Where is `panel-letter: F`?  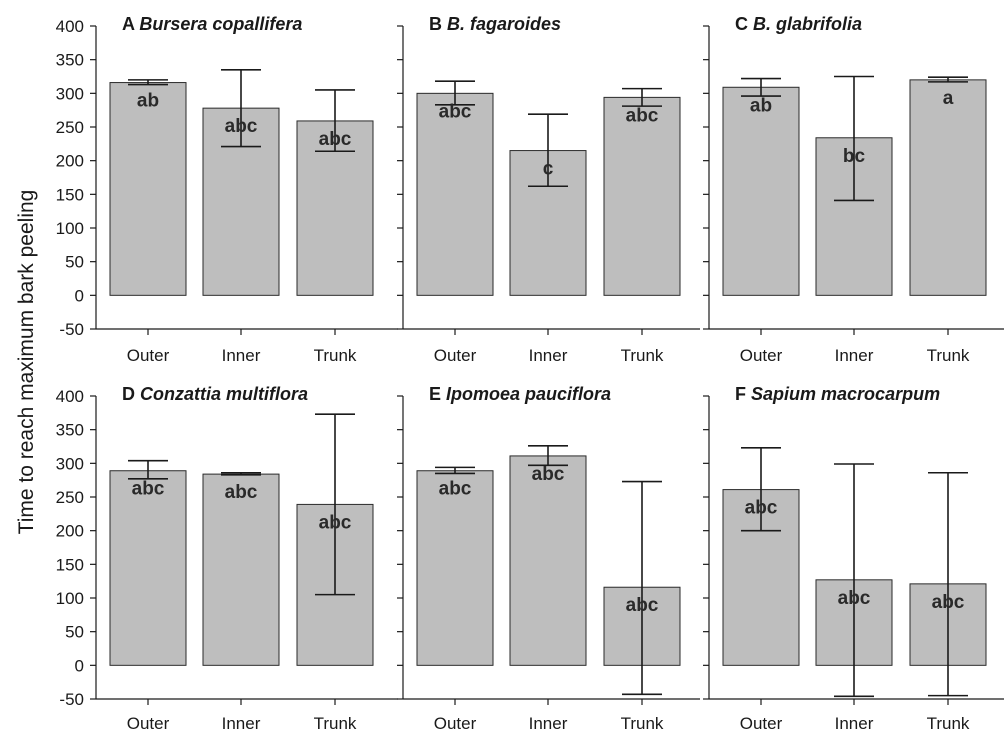 panel-letter: F is located at coordinates (740, 394).